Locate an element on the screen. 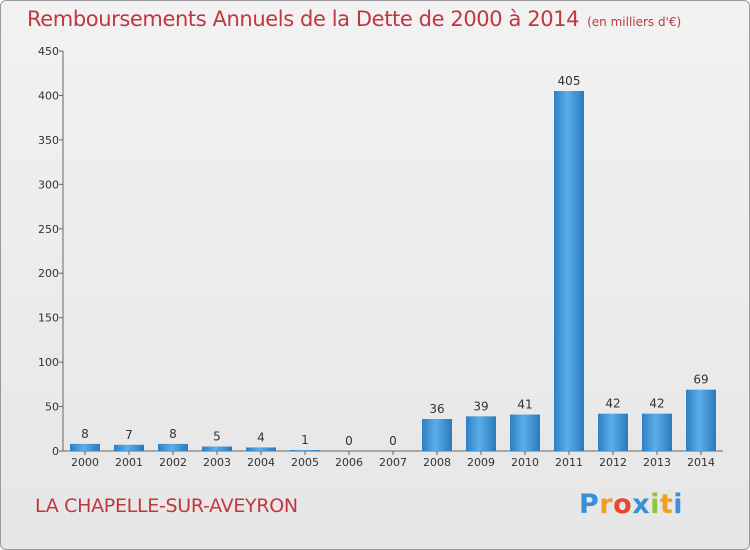 The width and height of the screenshot is (750, 550). value-label-2009: 39 is located at coordinates (480, 406).